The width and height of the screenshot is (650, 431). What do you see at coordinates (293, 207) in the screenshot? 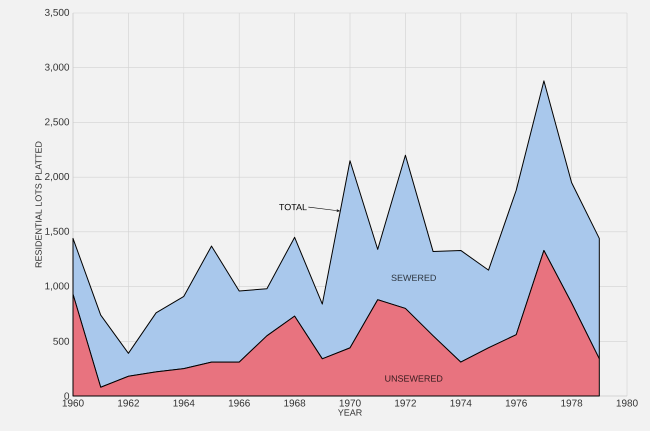
I see `annotation: TOTAL` at bounding box center [293, 207].